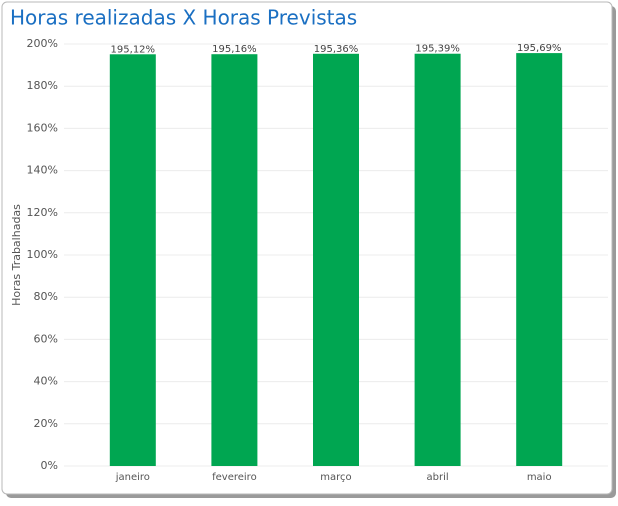  Describe the element at coordinates (335, 477) in the screenshot. I see `x-tick-label: março` at that location.